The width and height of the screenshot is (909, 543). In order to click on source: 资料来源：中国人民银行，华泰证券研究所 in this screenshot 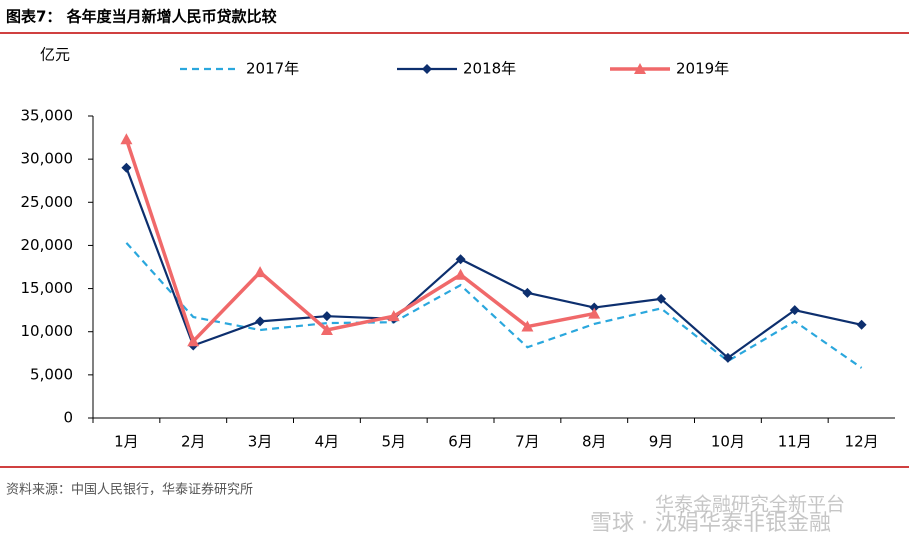, I will do `click(129, 490)`.